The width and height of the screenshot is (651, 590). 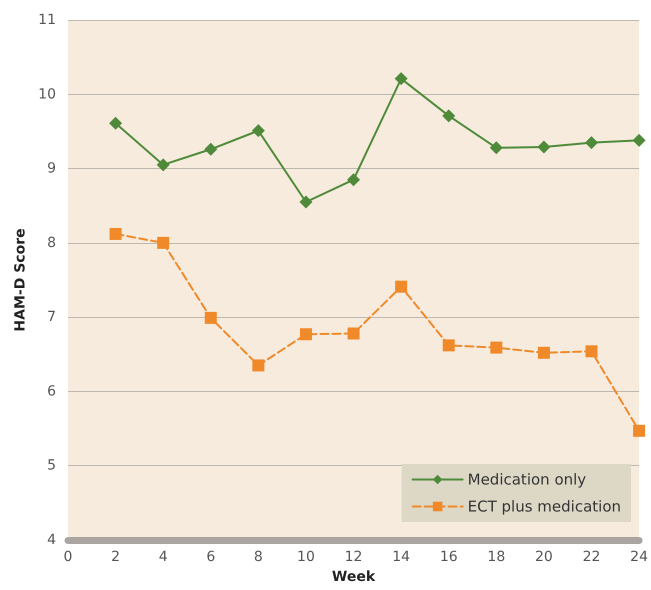 What do you see at coordinates (543, 557) in the screenshot?
I see `x-tick-label: 20` at bounding box center [543, 557].